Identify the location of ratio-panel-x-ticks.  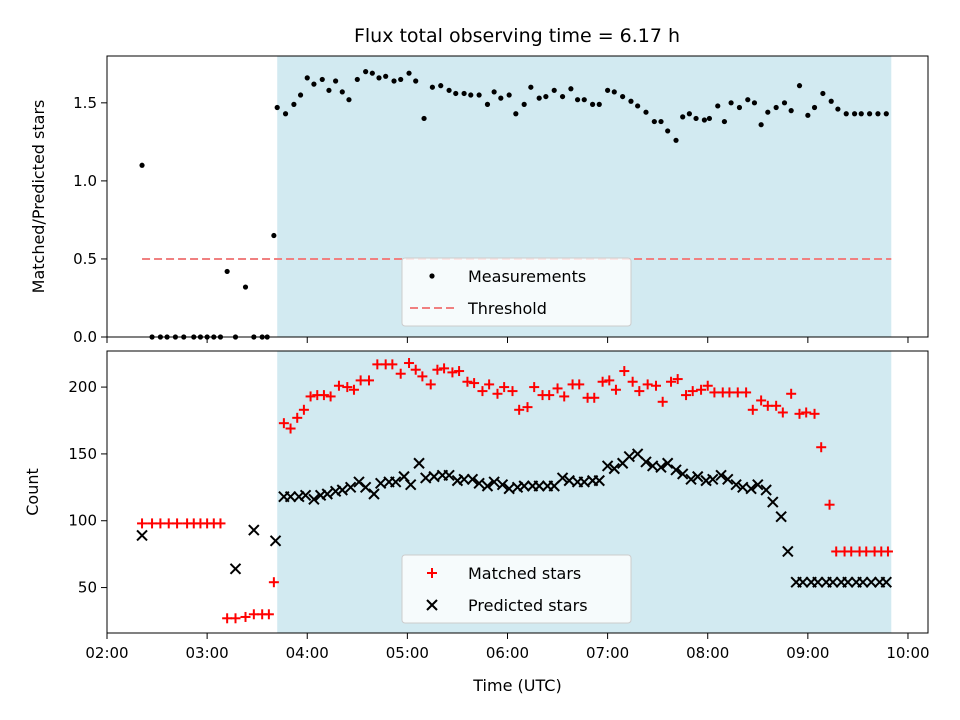
(507, 340).